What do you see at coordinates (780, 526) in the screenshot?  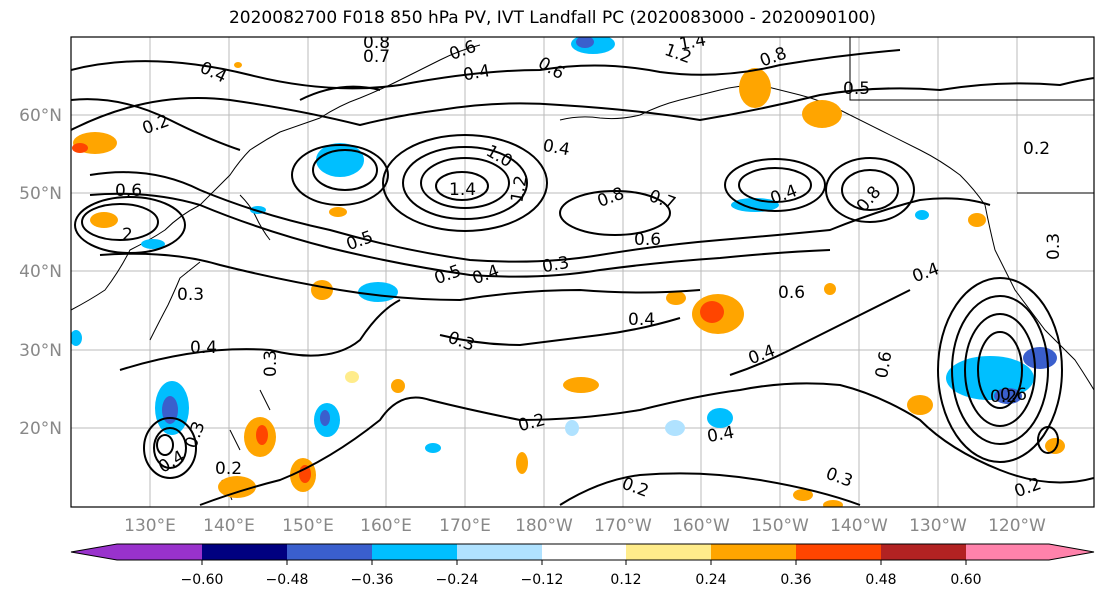 I see `lon-label: 150°W` at bounding box center [780, 526].